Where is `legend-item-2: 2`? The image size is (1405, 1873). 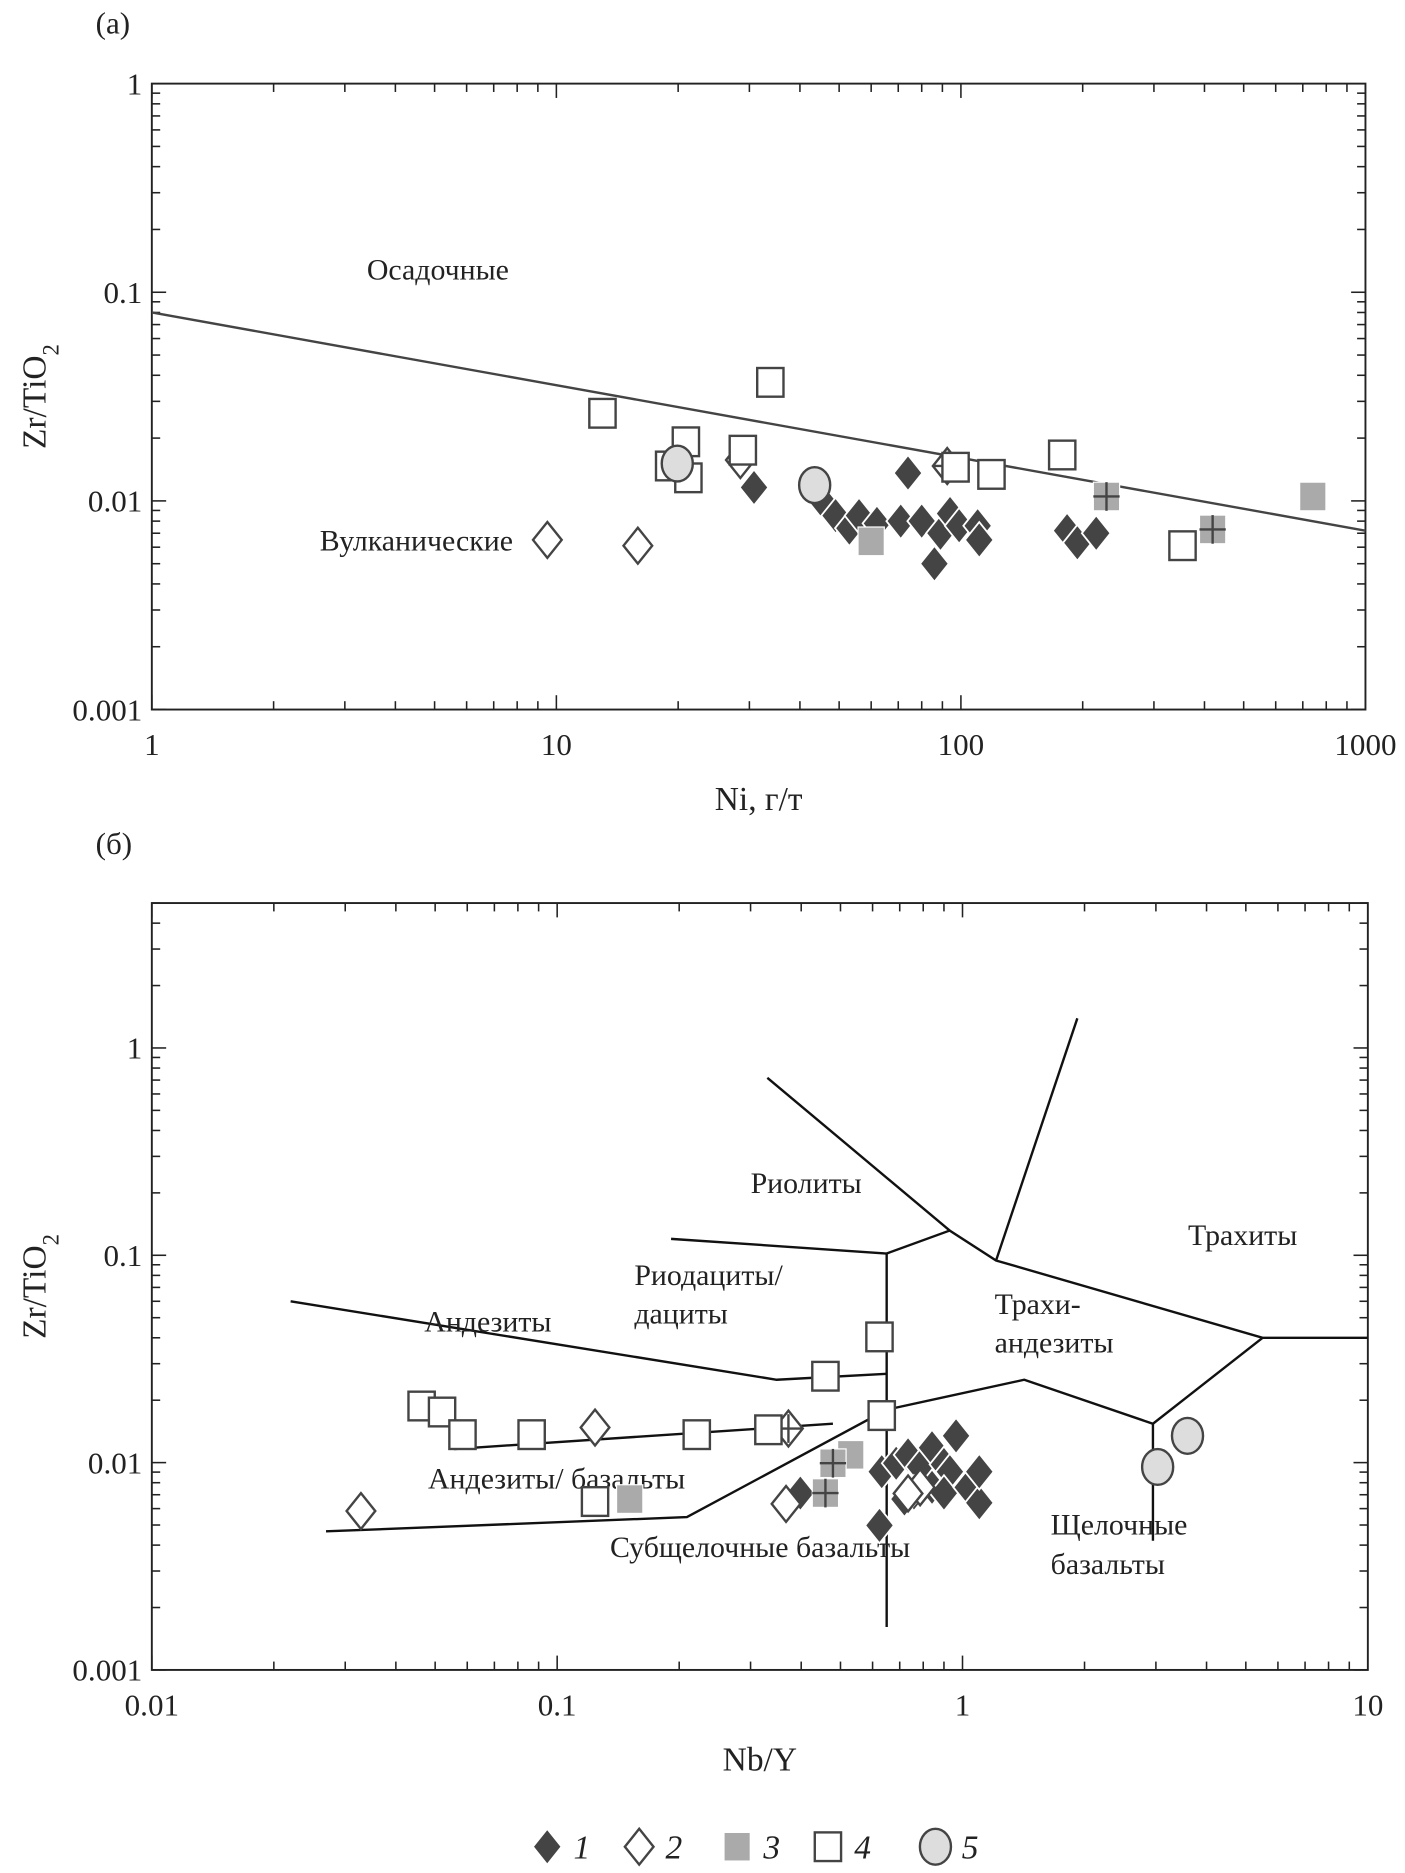
legend-item-2: 2 is located at coordinates (652, 1846).